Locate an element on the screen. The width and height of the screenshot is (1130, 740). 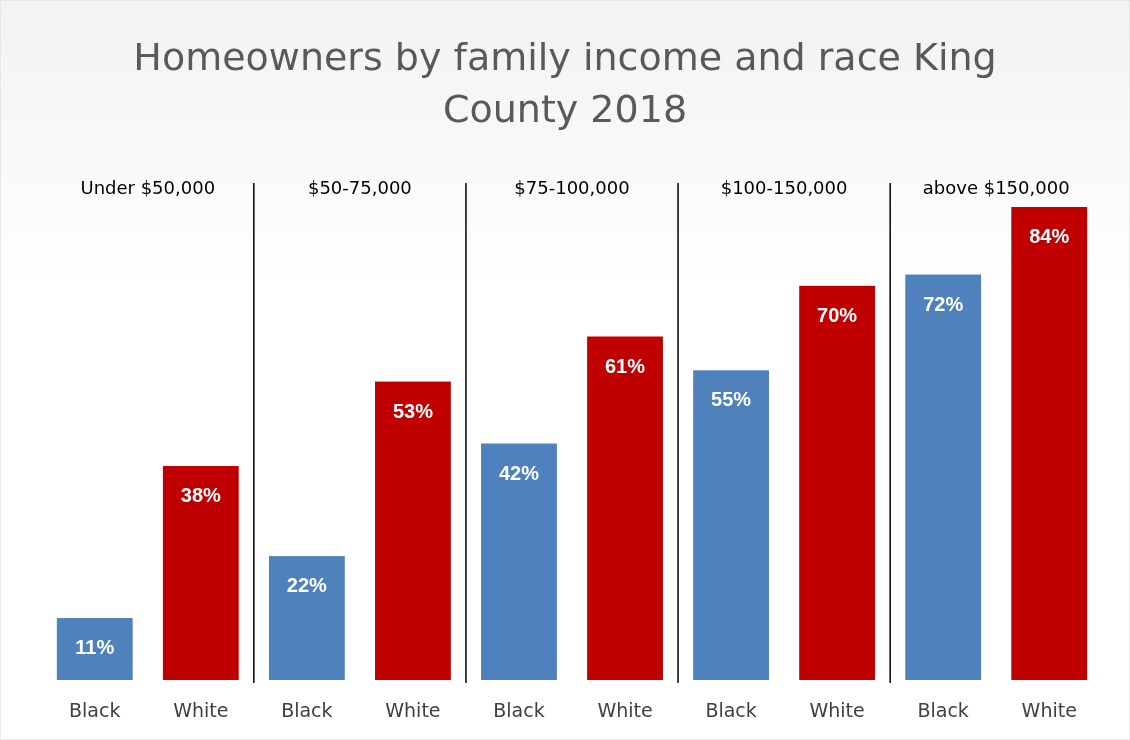
data-label: 42% is located at coordinates (519, 472).